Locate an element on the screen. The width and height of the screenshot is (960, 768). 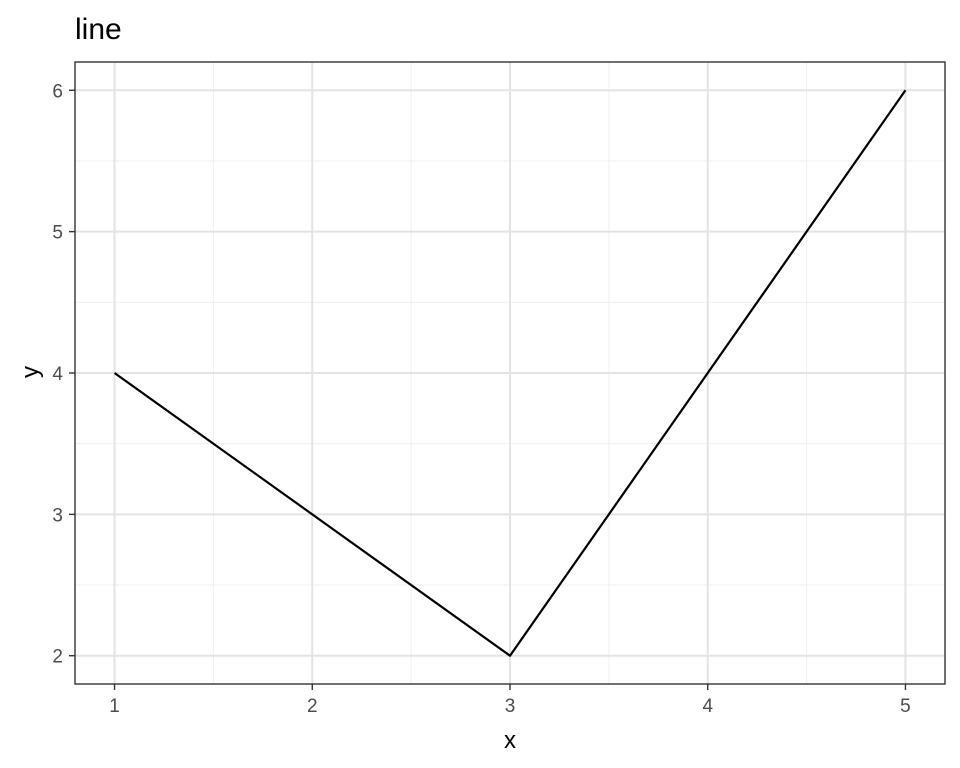
x-axis: 1 2 3 4 5 is located at coordinates (510, 700).